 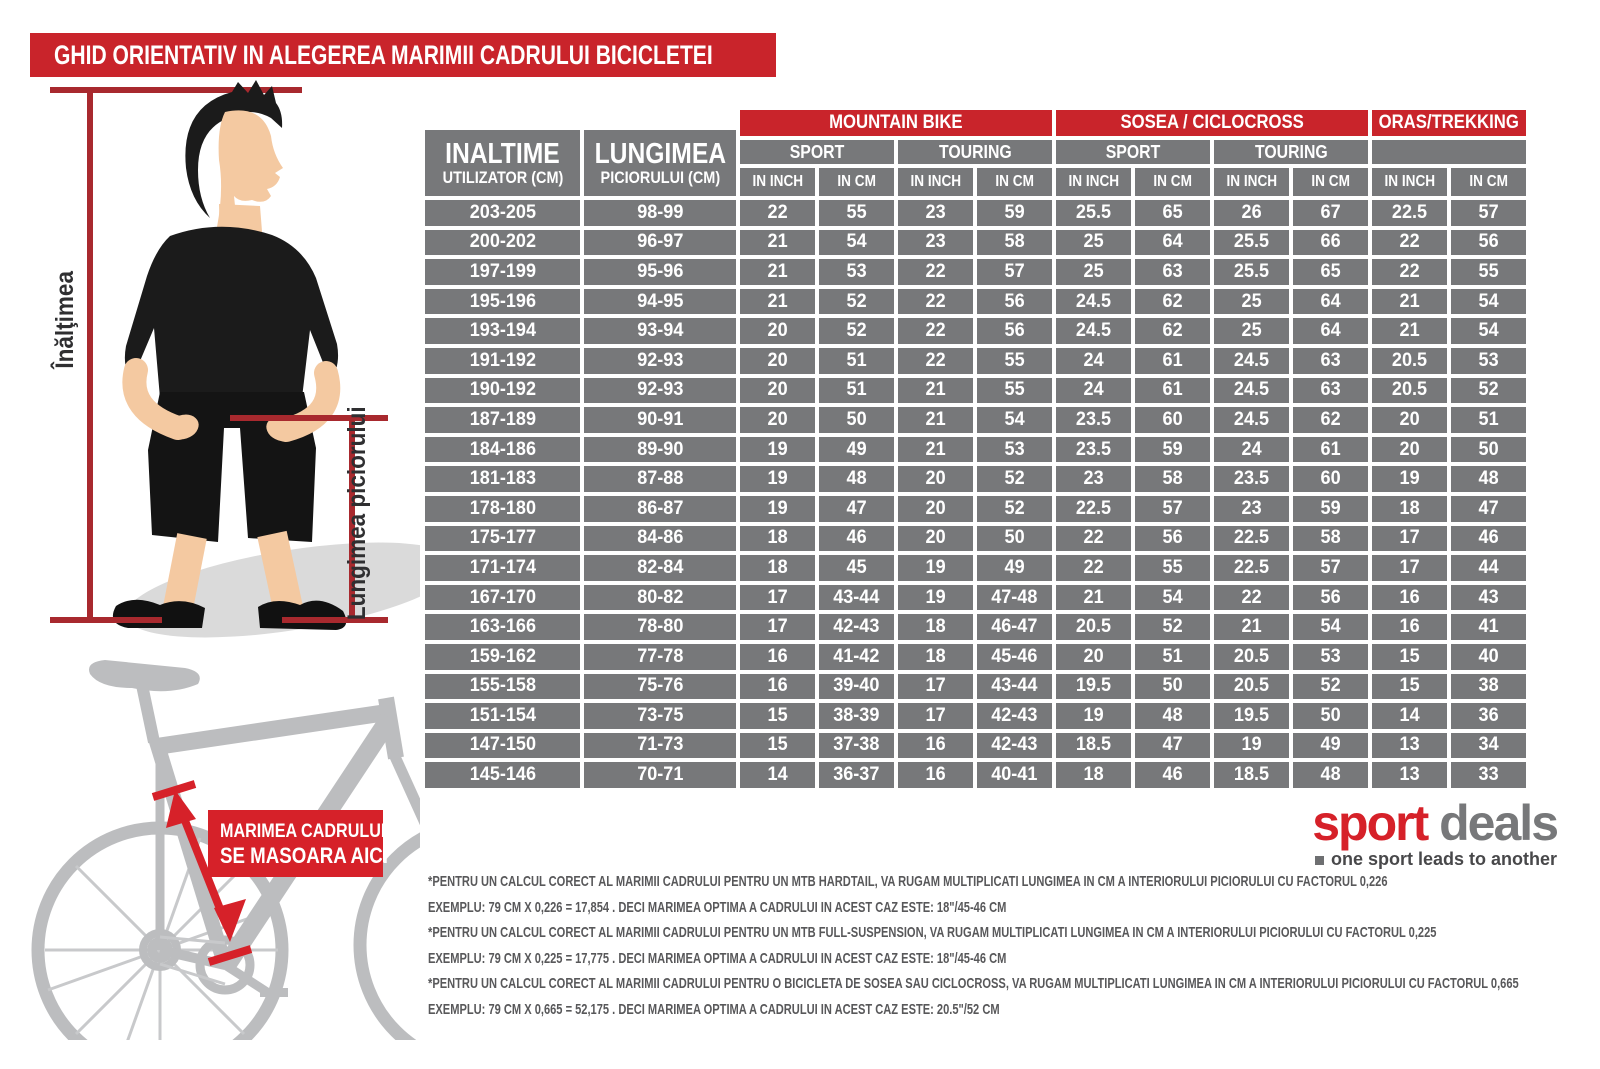 I want to click on col1-title: INALTIME, so click(x=502, y=153).